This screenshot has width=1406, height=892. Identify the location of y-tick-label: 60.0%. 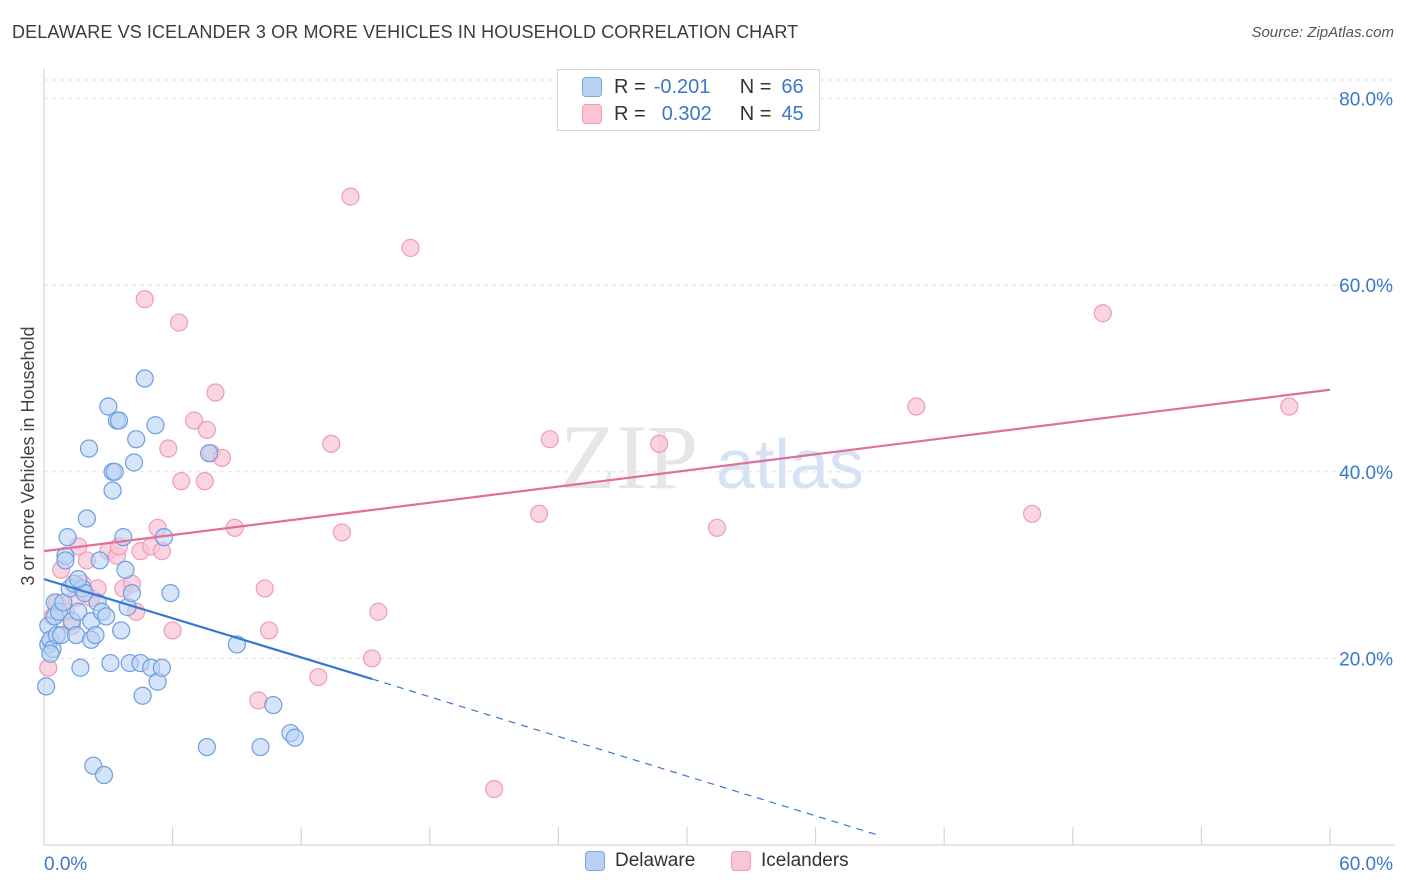
(1366, 286).